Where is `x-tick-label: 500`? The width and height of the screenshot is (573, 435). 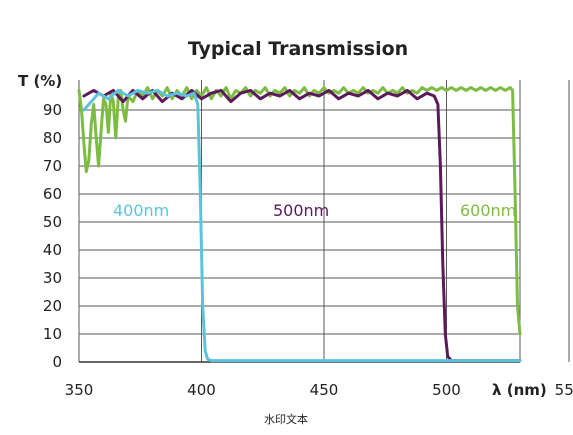
x-tick-label: 500 is located at coordinates (446, 390).